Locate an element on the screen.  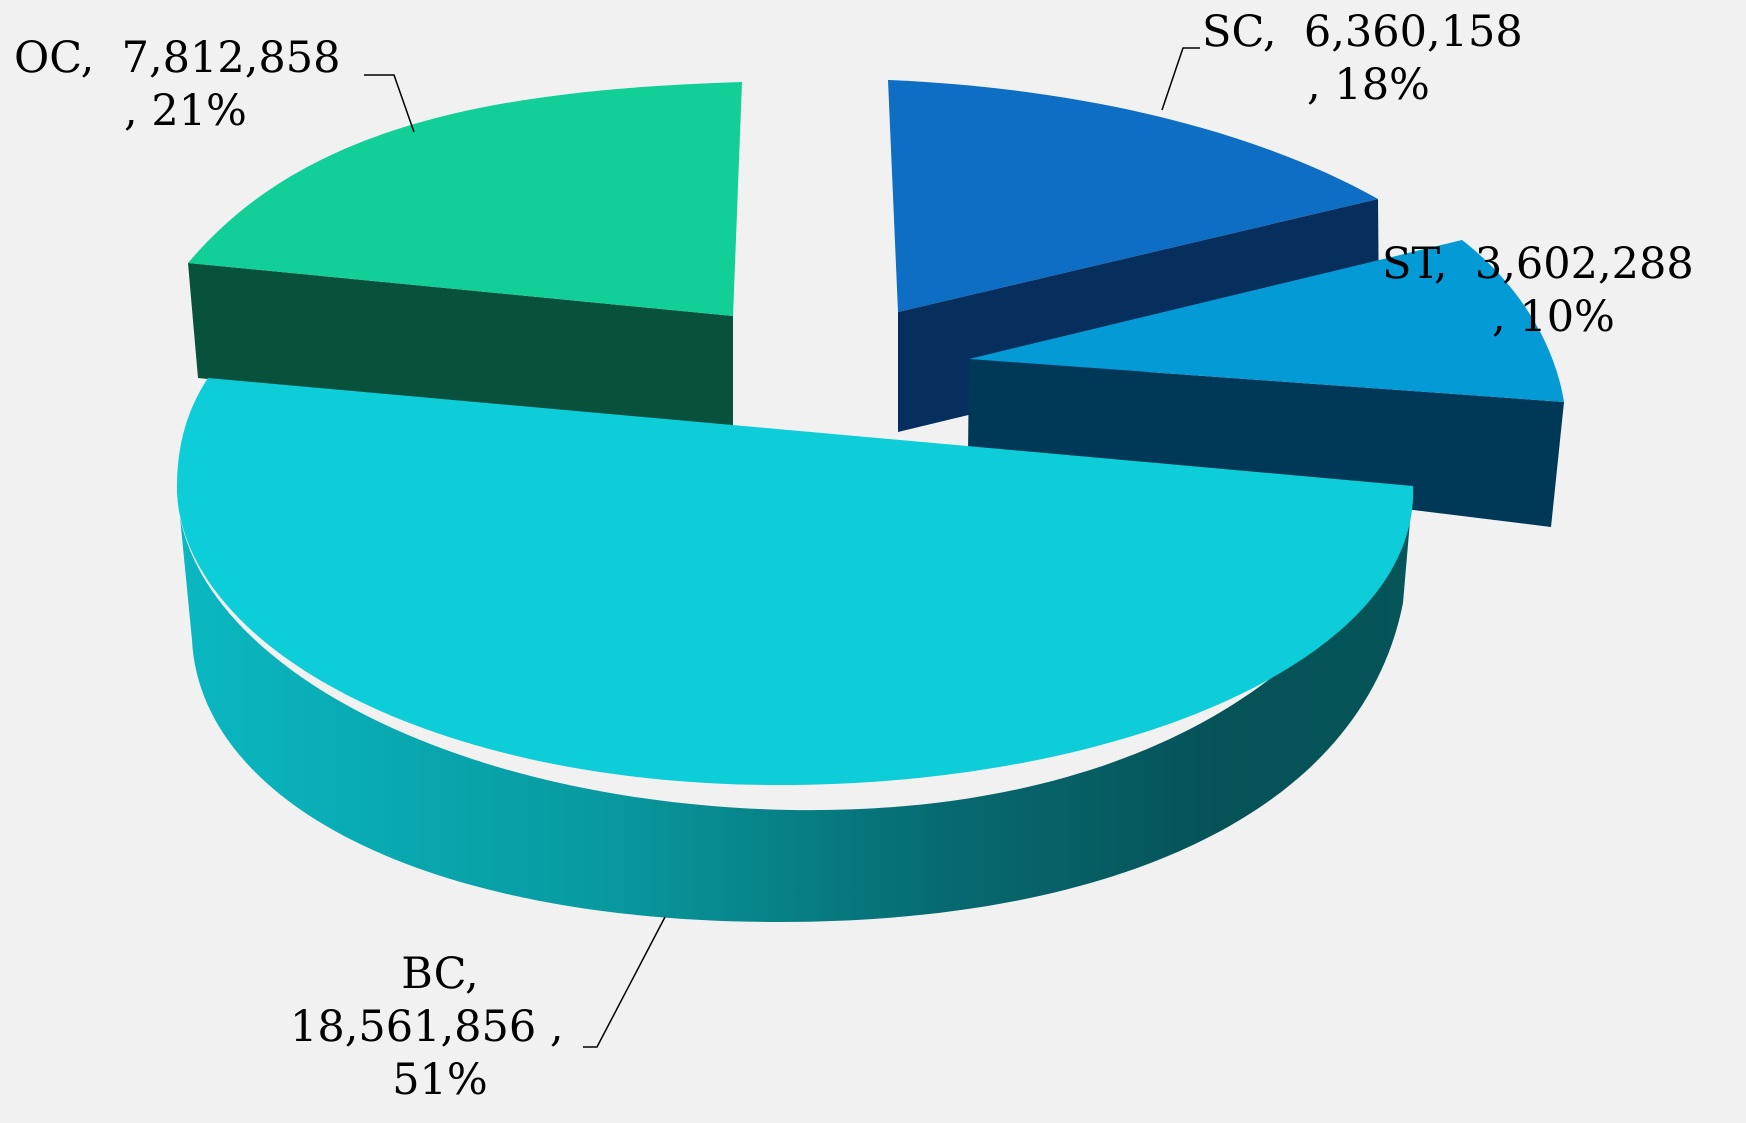
slice-st-side is located at coordinates (1266, 443).